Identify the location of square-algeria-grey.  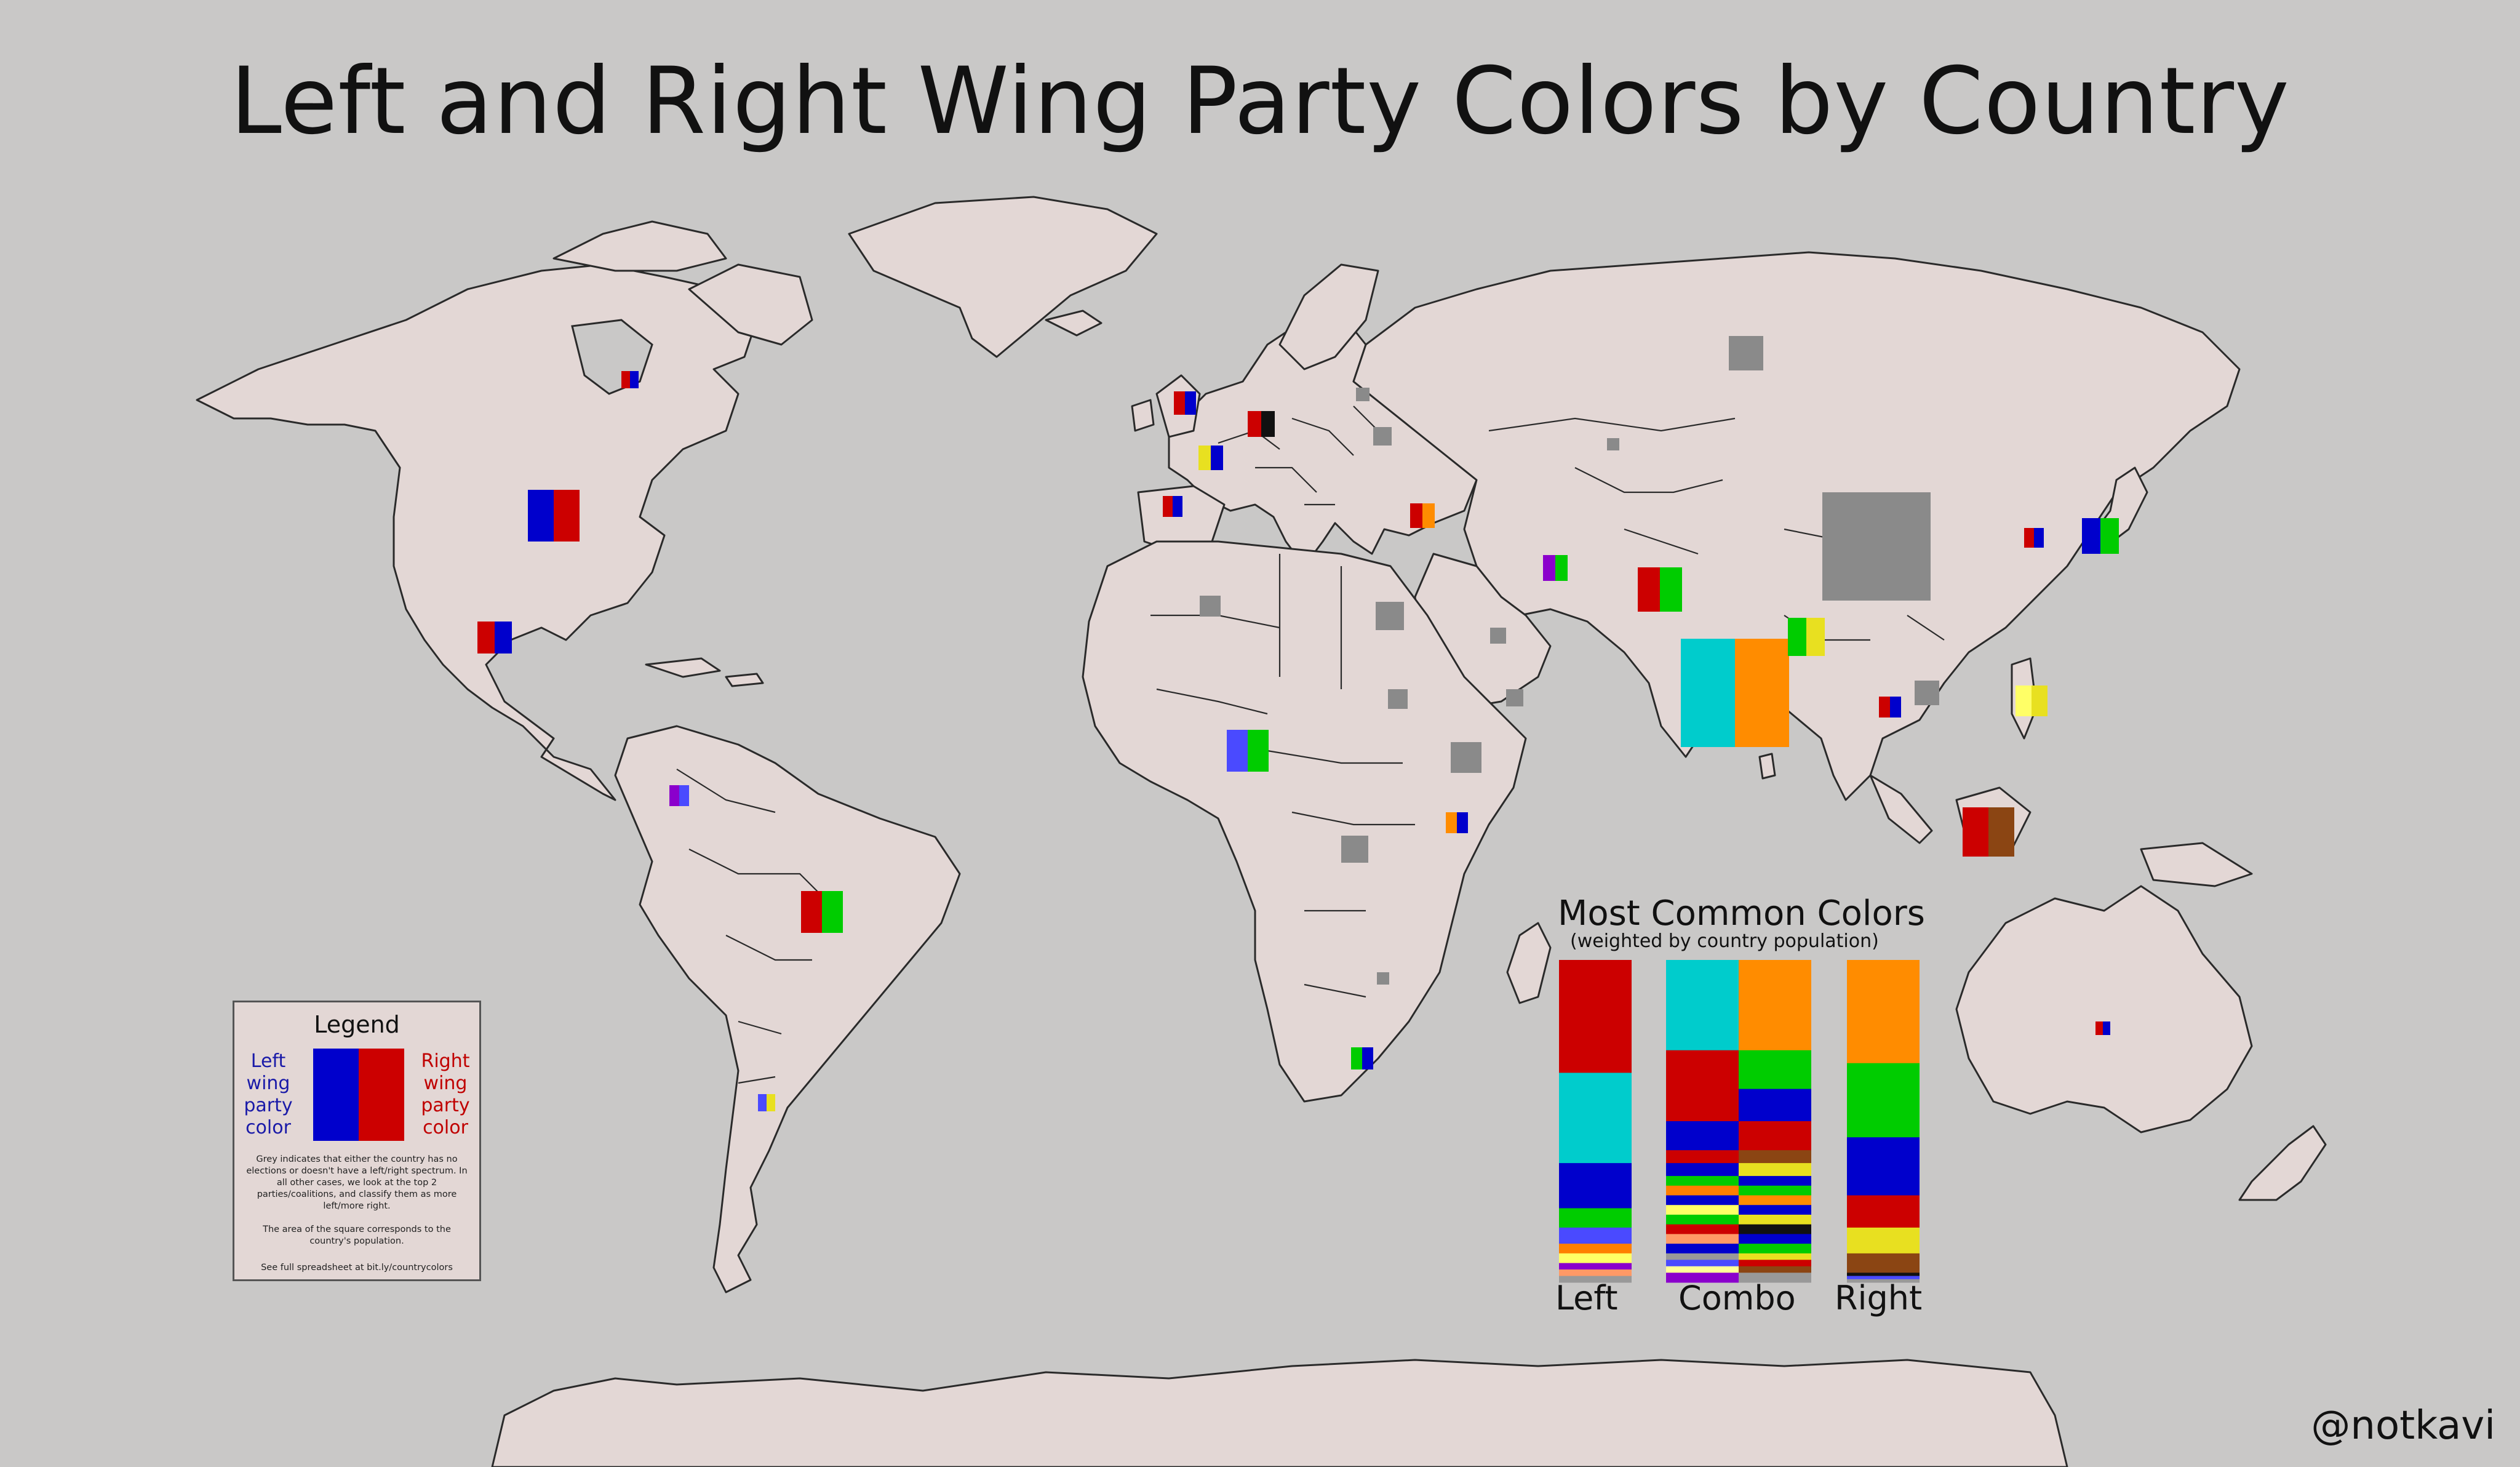
(1210, 606).